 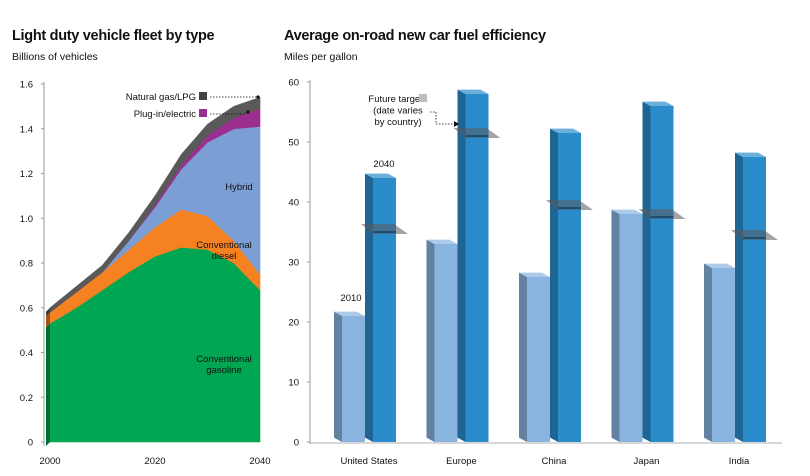 I want to click on area-conventional-gasoline, so click(x=155, y=345).